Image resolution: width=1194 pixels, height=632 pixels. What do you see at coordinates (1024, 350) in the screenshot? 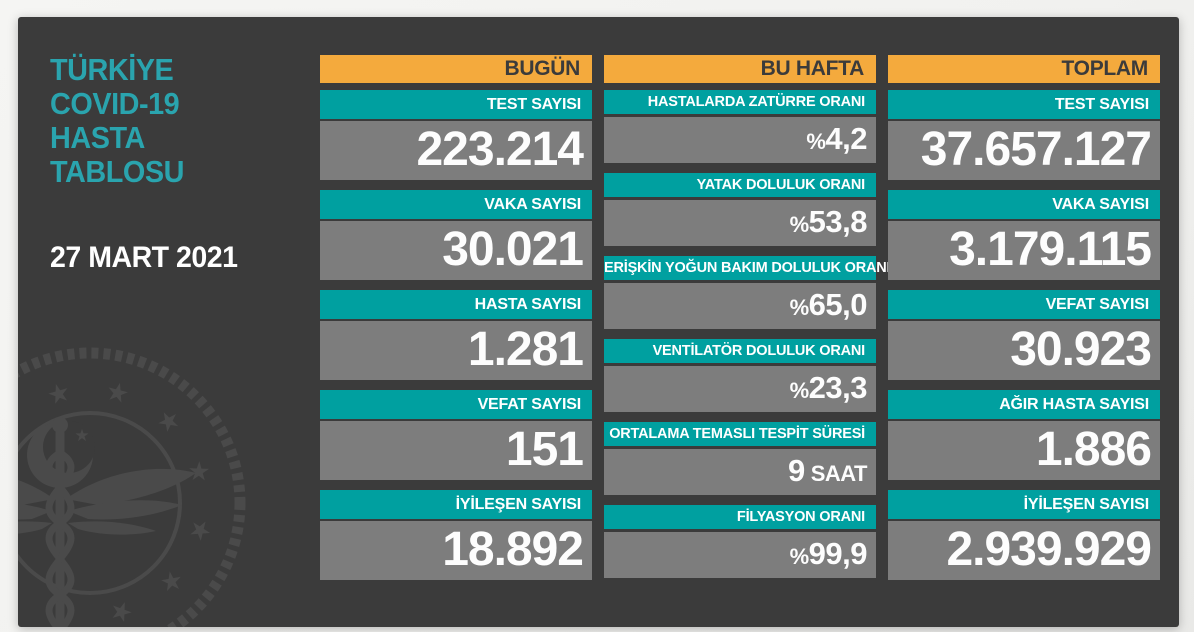
I see `stat-value: 30.923` at bounding box center [1024, 350].